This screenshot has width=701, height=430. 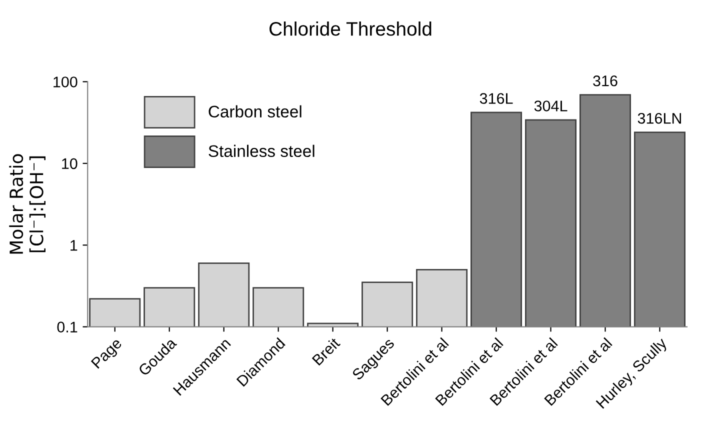 What do you see at coordinates (660, 118) in the screenshot?
I see `annotation: 316LN` at bounding box center [660, 118].